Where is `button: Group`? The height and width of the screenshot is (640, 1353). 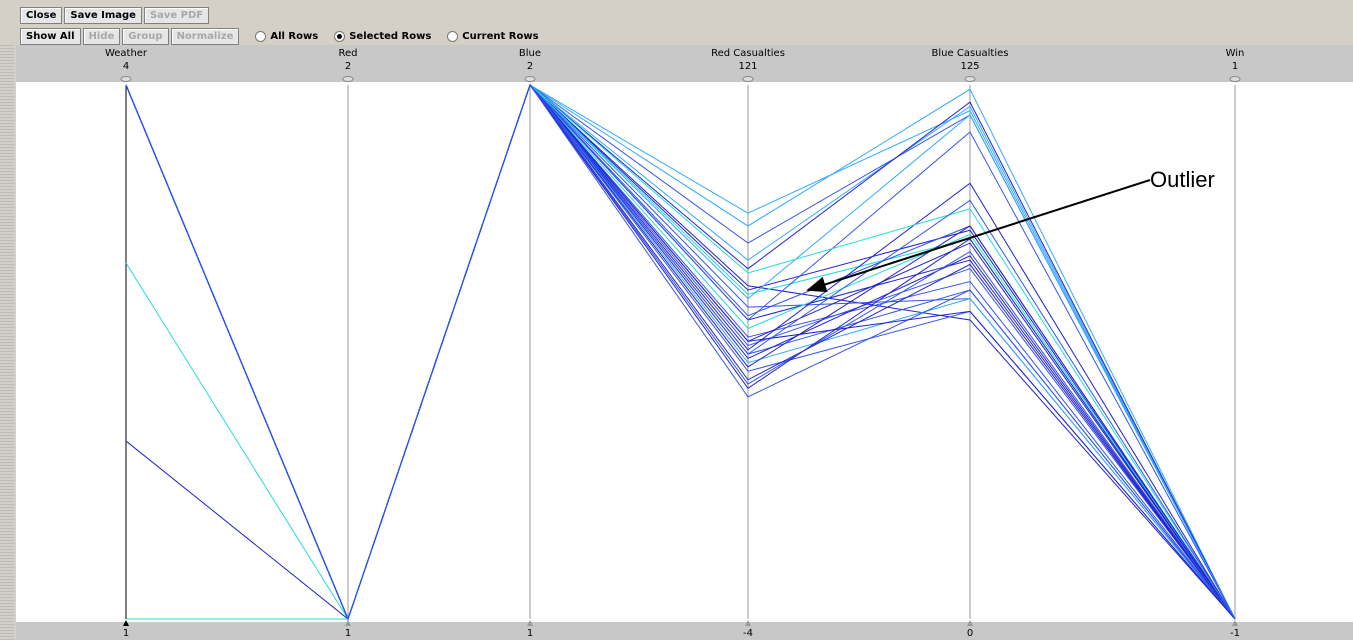 button: Group is located at coordinates (145, 36).